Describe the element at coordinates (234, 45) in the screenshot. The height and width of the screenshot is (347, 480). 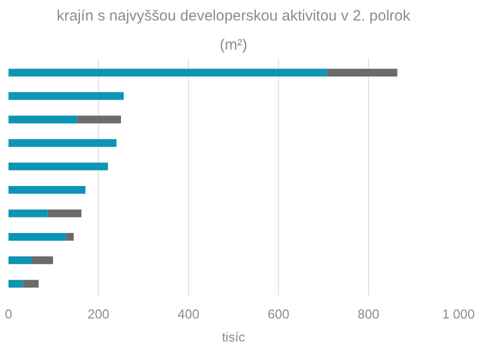
I see `chart-subtitle: (m²)` at that location.